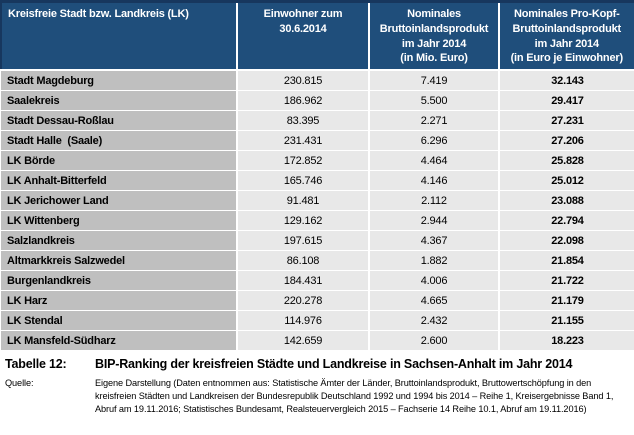 This screenshot has width=634, height=435. I want to click on row-bip-pro-kopf: 22.794, so click(566, 221).